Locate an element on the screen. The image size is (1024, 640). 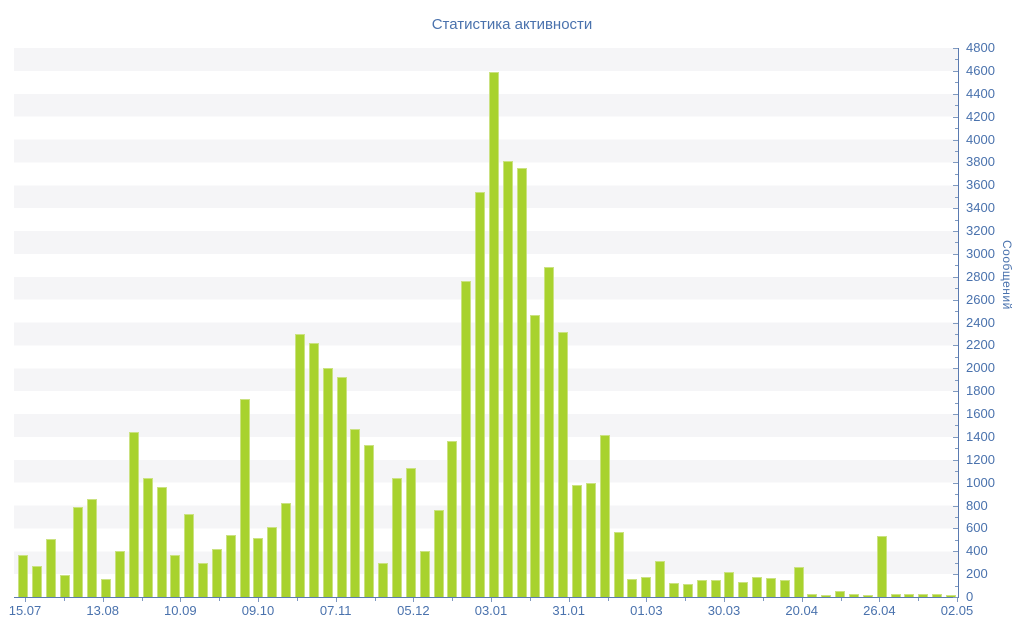
y-axis-tick-label: 4200 is located at coordinates (980, 116).